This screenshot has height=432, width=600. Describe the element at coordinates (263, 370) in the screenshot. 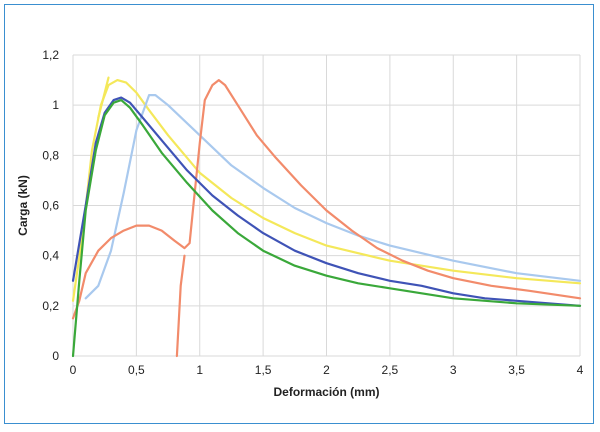

I see `x-tick-label: 1,5` at that location.